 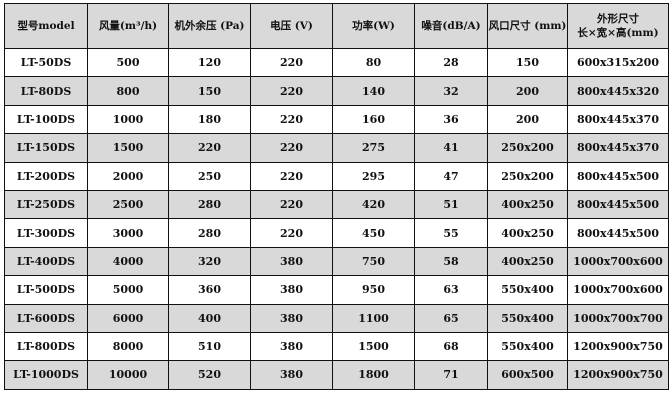 I want to click on cell-noise: 71, so click(x=451, y=375).